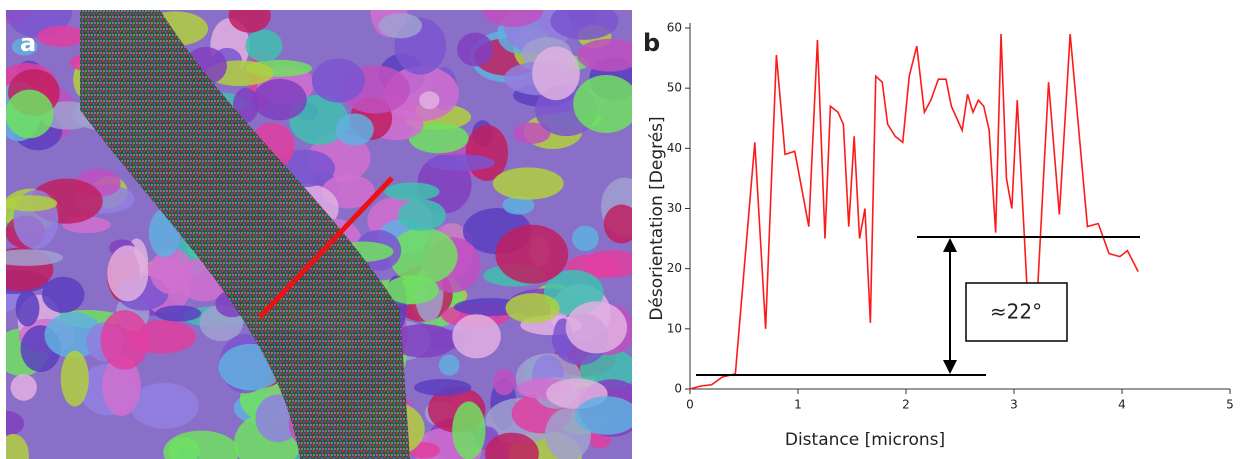  I want to click on x-tick-label: 2, so click(906, 405).